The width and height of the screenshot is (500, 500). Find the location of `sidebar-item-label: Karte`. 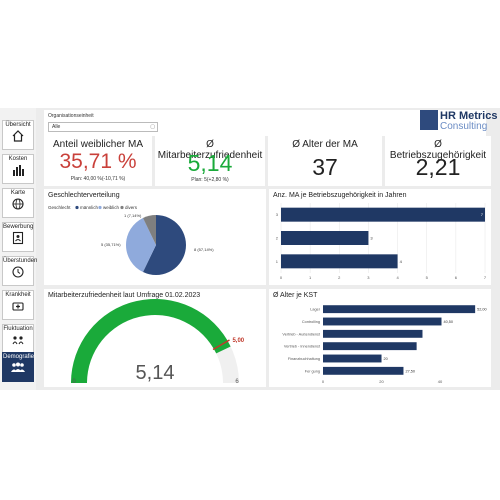

sidebar-item-label: Karte is located at coordinates (18, 193).